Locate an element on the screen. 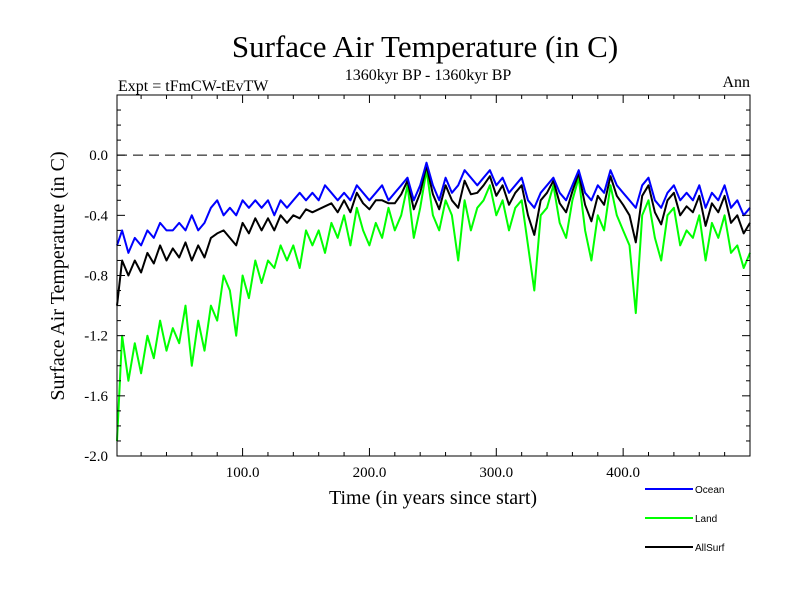 This screenshot has width=800, height=600. chart-title: Surface Air Temperature (in C) is located at coordinates (425, 46).